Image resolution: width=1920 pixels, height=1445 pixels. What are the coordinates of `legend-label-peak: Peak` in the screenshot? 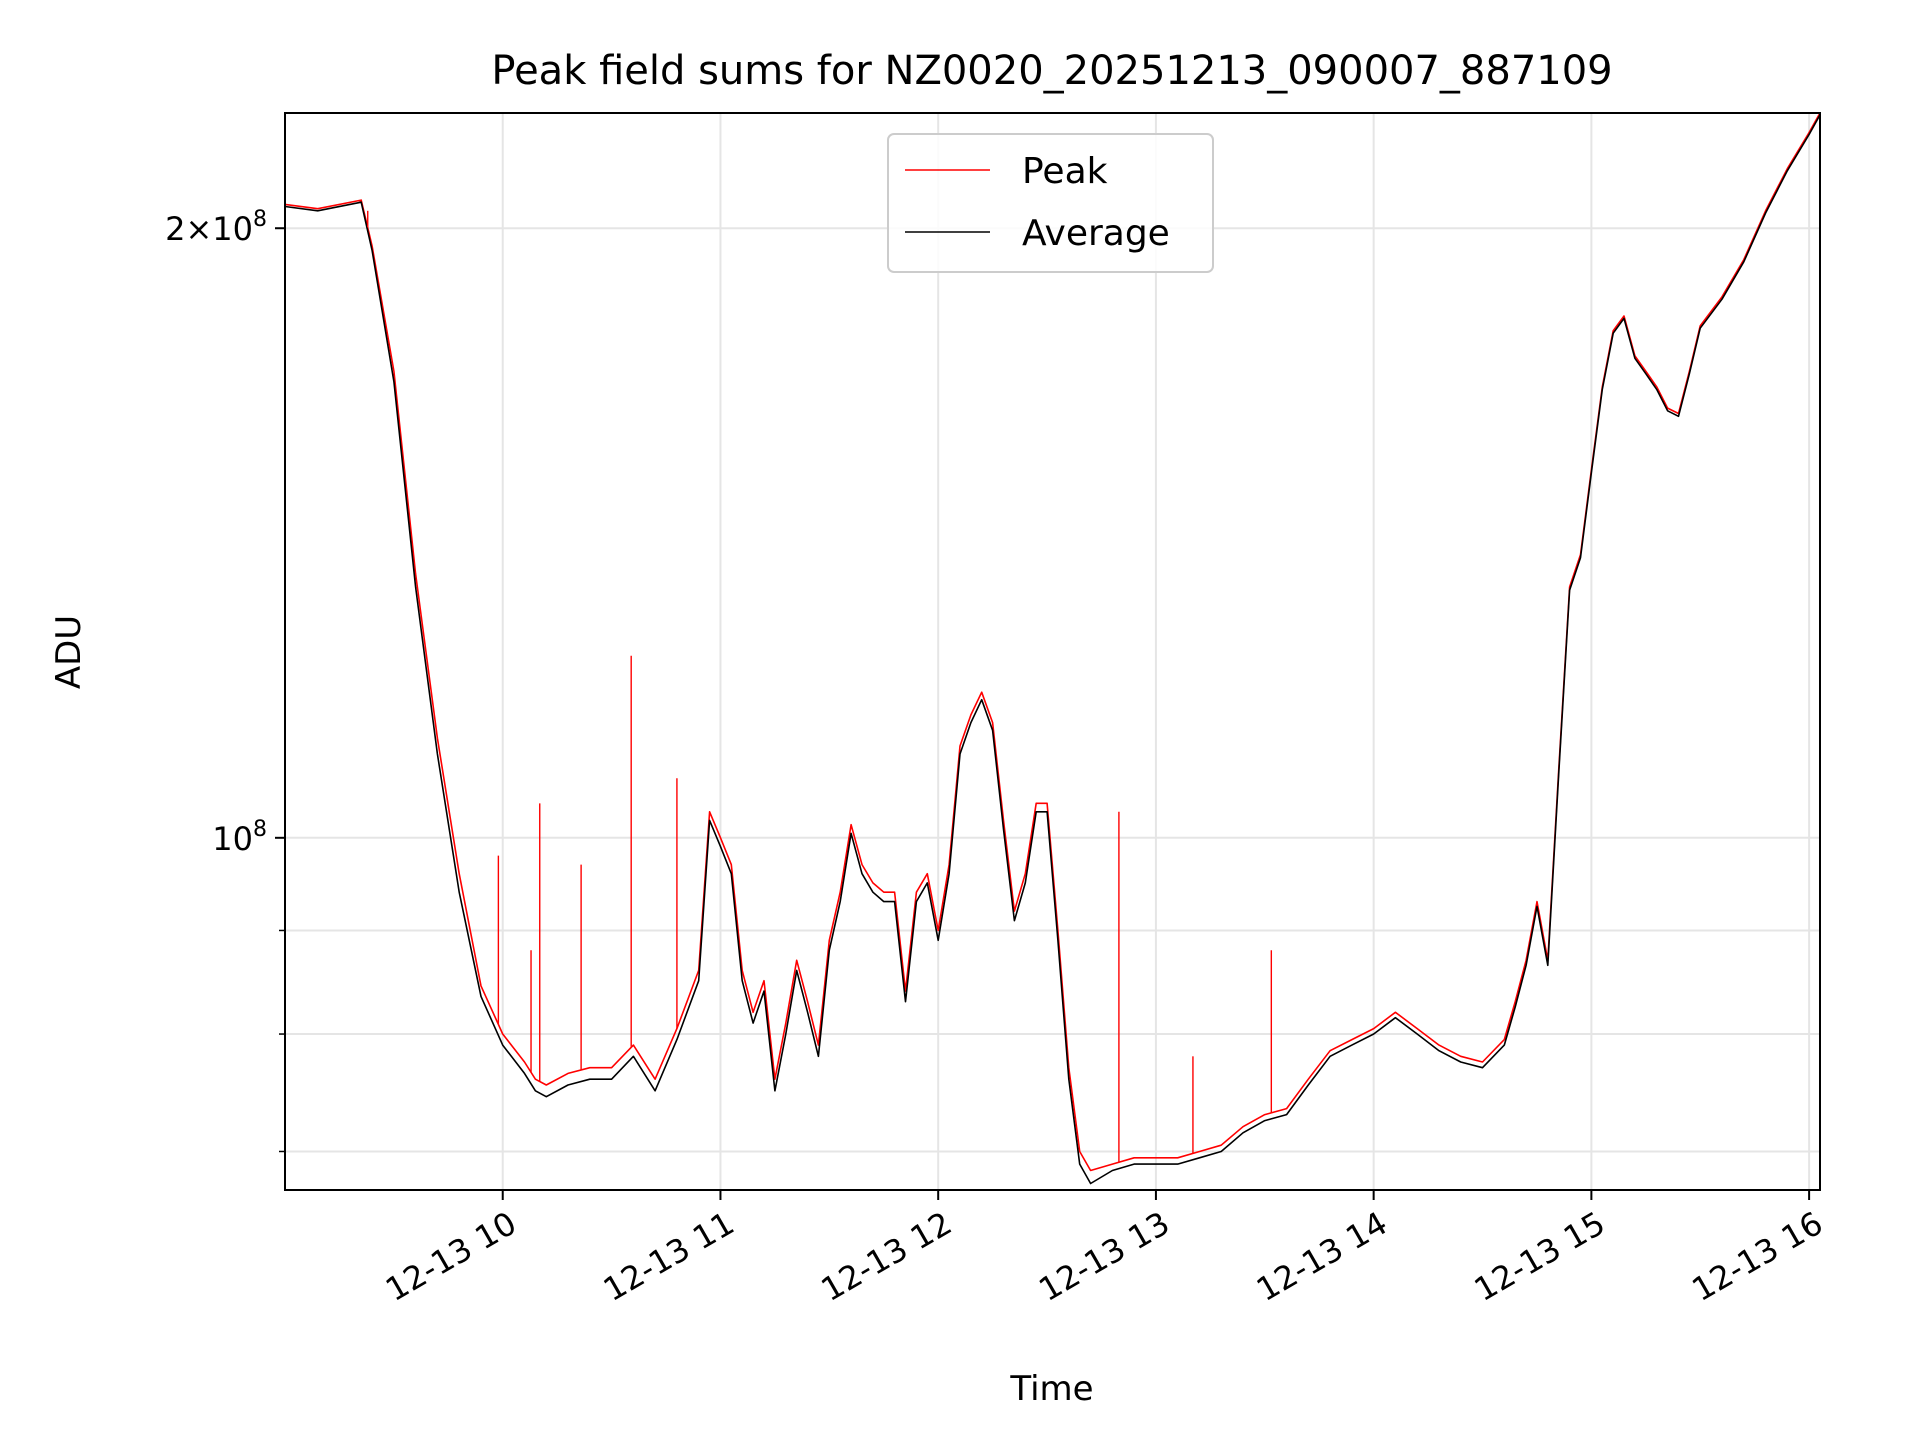 It's located at (1065, 171).